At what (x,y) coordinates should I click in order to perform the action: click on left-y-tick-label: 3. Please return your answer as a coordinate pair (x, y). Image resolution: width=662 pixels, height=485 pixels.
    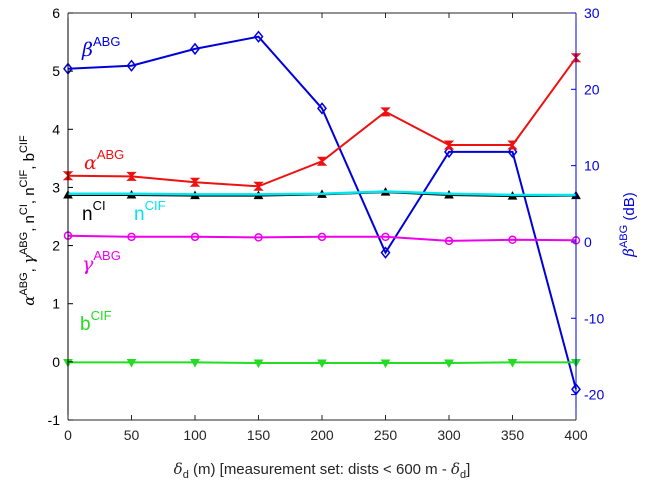
    Looking at the image, I should click on (56, 187).